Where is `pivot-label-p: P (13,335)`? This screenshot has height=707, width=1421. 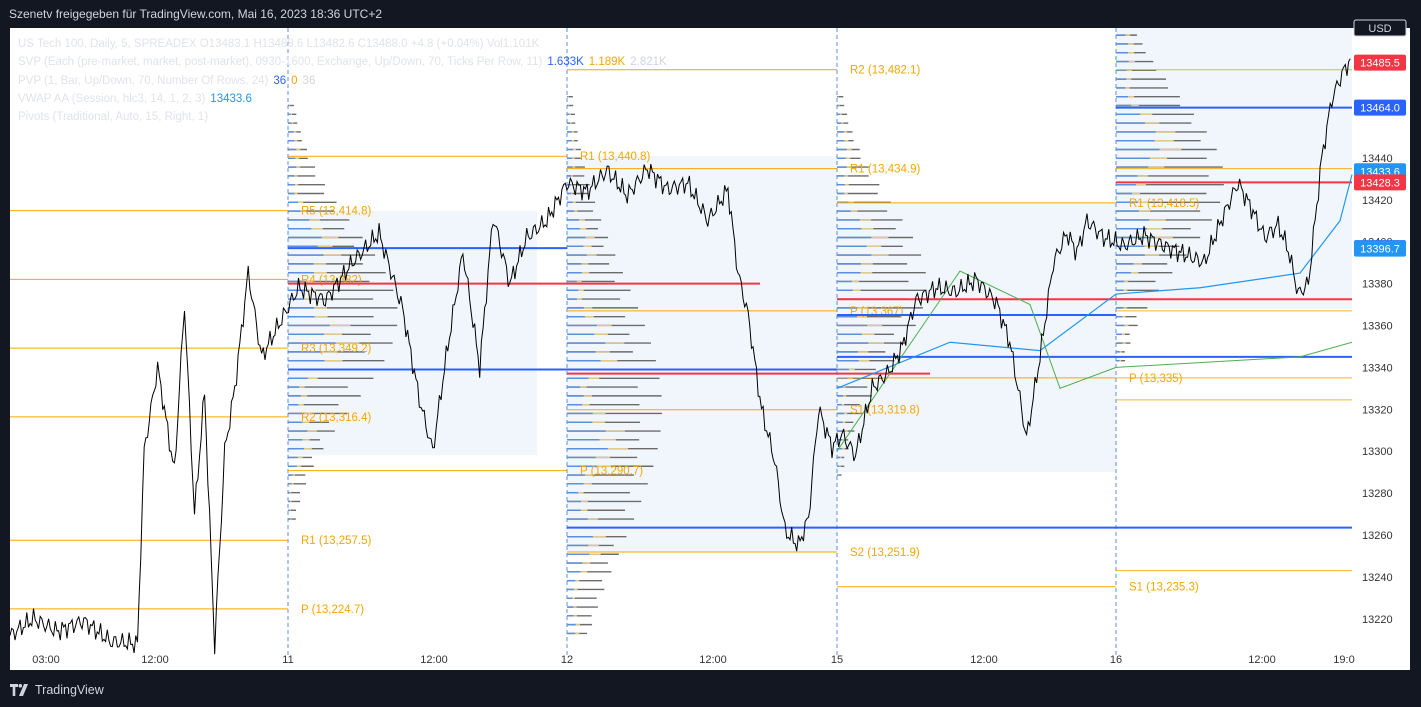 pivot-label-p: P (13,335) is located at coordinates (1156, 379).